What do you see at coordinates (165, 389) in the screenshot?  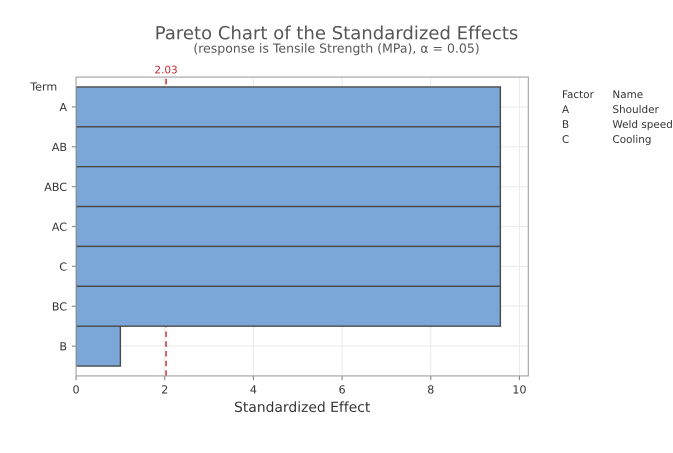 I see `x-tick-label: 2` at bounding box center [165, 389].